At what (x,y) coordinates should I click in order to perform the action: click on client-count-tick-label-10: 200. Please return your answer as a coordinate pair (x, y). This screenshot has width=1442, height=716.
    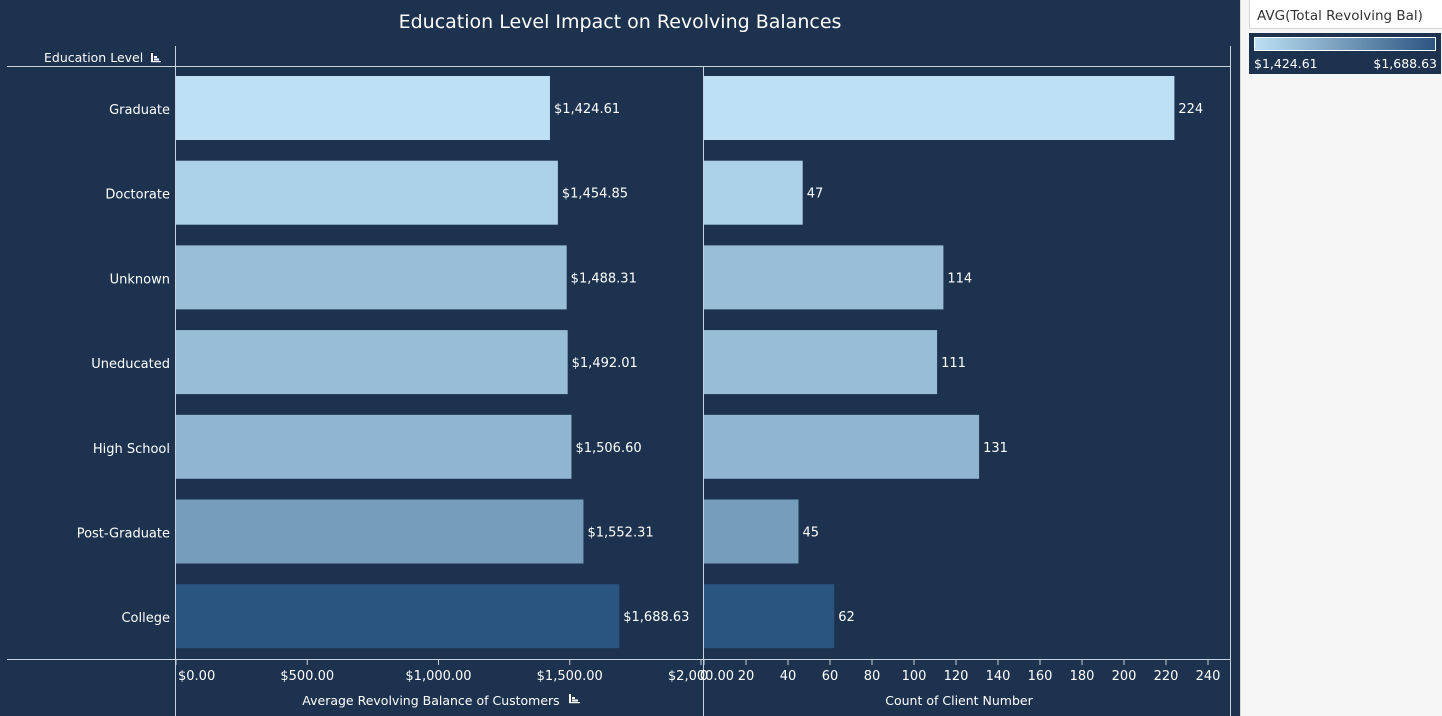
    Looking at the image, I should click on (1124, 676).